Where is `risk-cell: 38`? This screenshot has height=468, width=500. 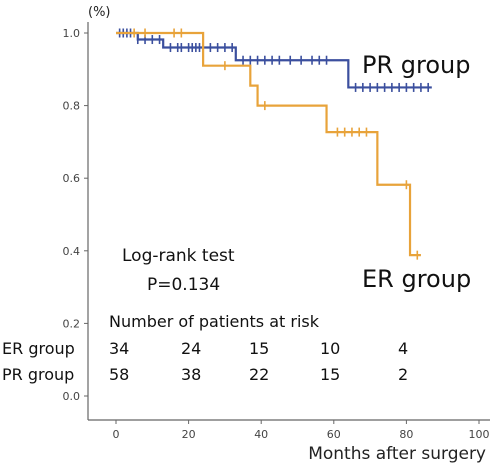 risk-cell: 38 is located at coordinates (191, 374).